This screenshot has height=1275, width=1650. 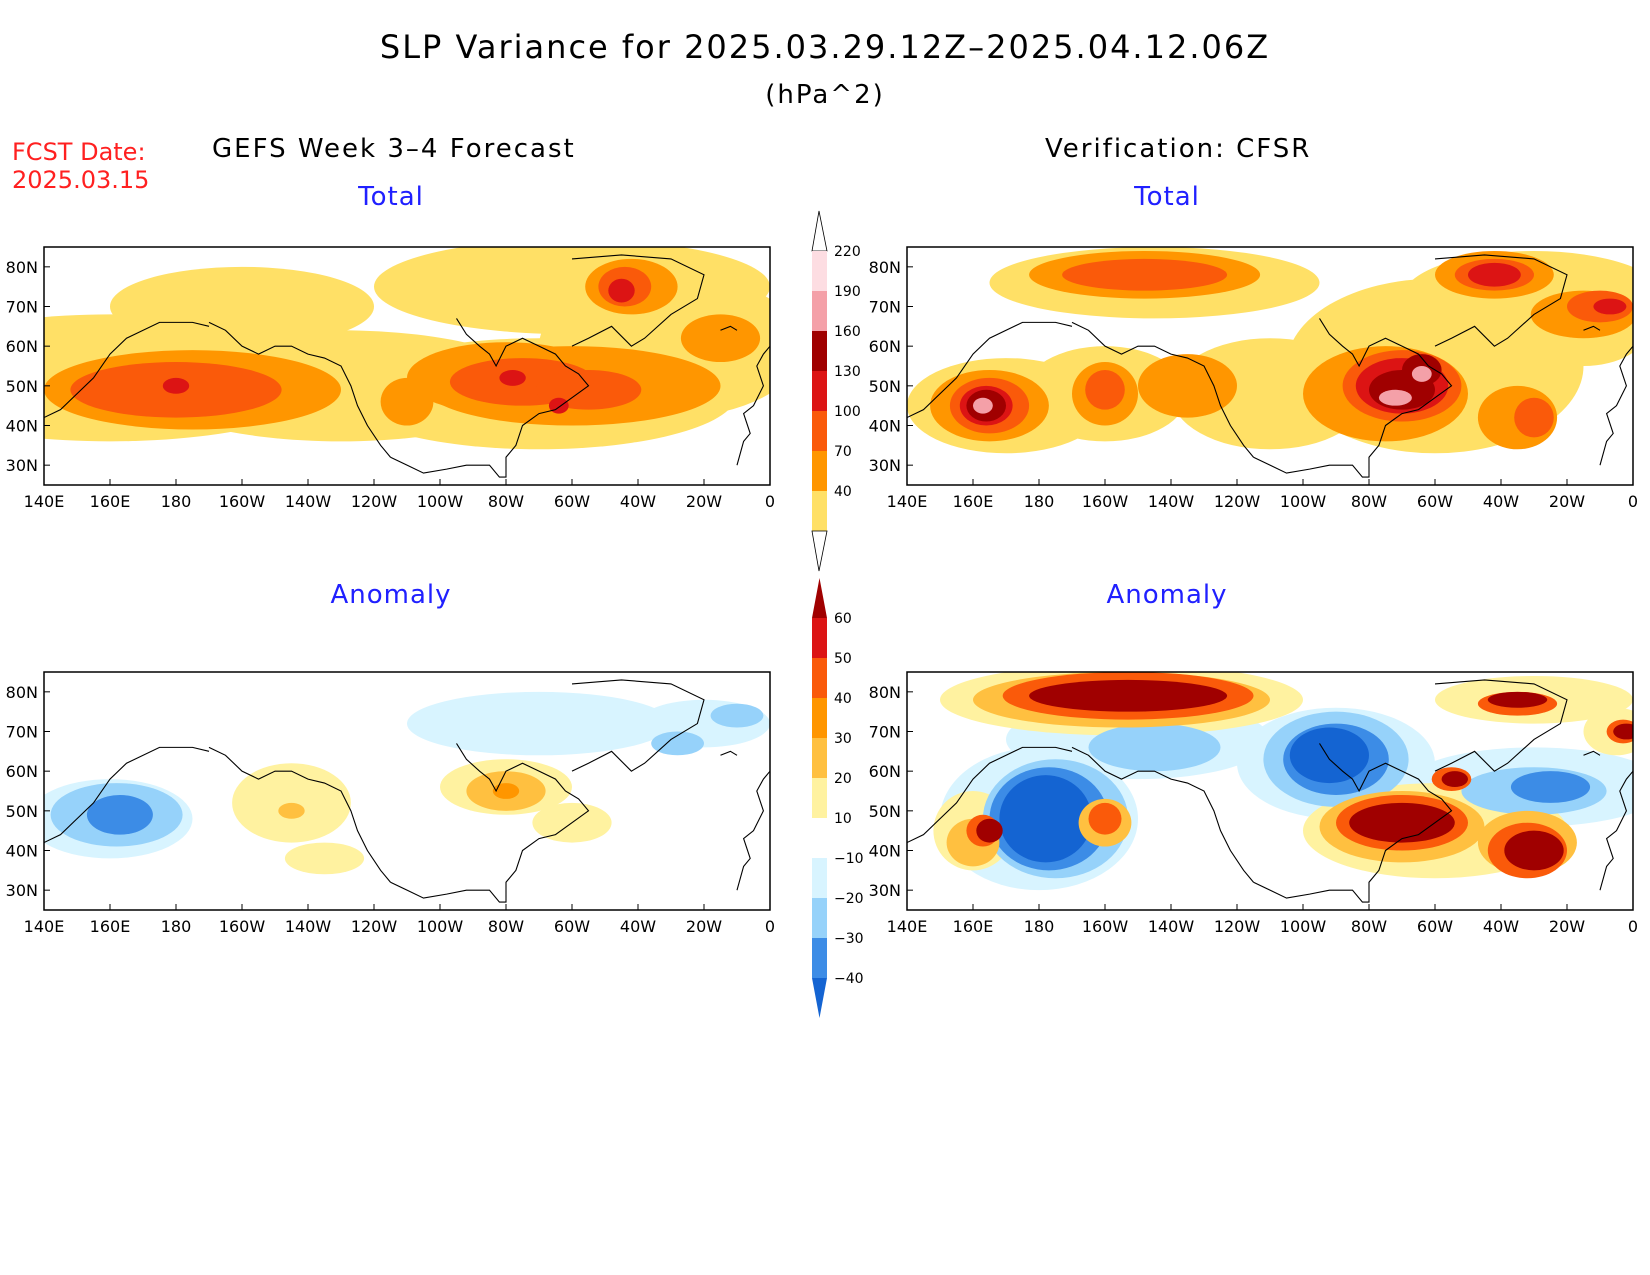 What do you see at coordinates (1167, 197) in the screenshot?
I see `panel-title-verification-total: Total` at bounding box center [1167, 197].